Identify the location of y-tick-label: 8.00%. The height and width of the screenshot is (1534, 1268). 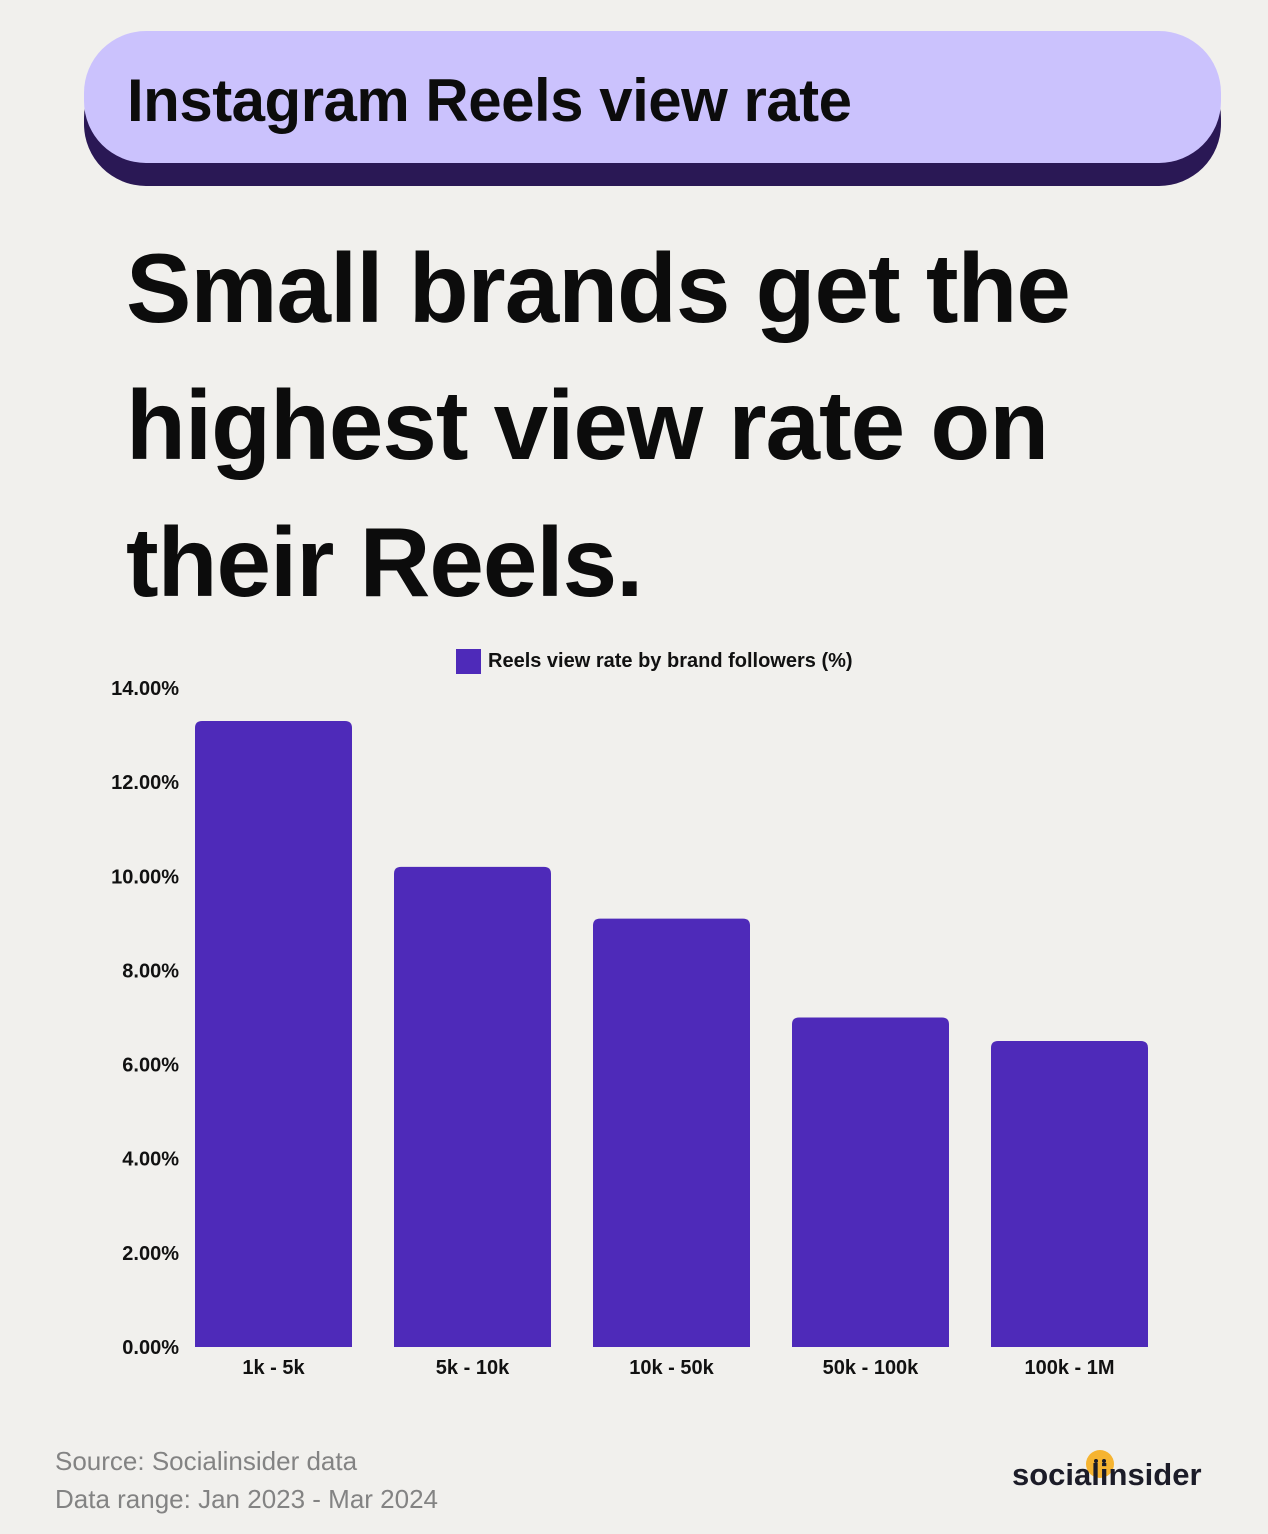
(150, 971).